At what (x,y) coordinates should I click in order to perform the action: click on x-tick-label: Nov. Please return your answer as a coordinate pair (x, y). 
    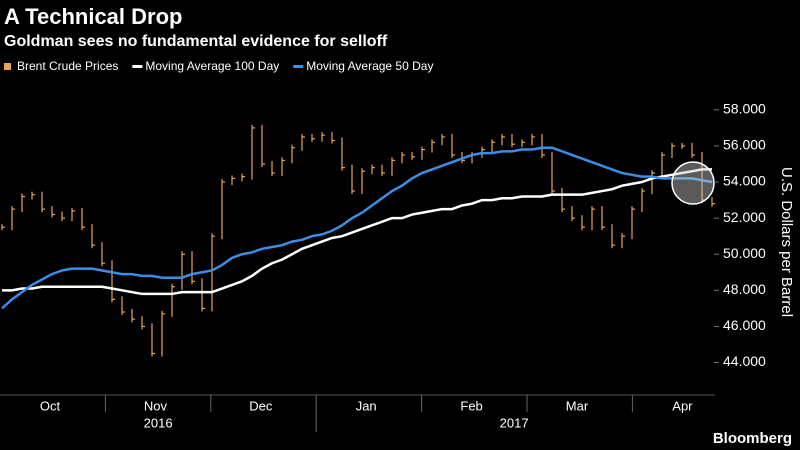
    Looking at the image, I should click on (156, 405).